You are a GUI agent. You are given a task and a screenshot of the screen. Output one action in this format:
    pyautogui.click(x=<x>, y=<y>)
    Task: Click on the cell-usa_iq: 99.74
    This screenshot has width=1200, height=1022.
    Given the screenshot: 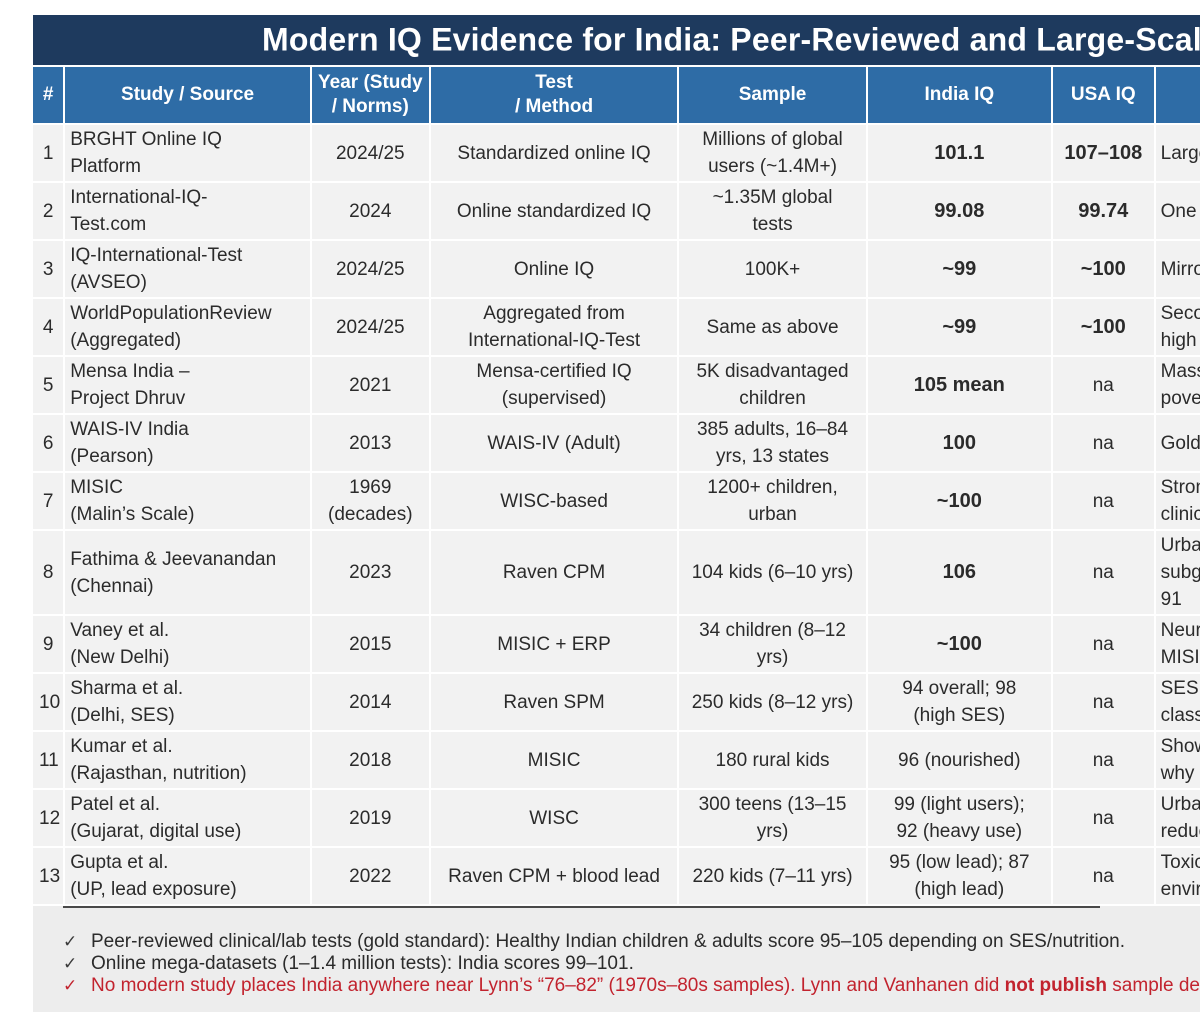 What is the action you would take?
    pyautogui.click(x=1103, y=211)
    